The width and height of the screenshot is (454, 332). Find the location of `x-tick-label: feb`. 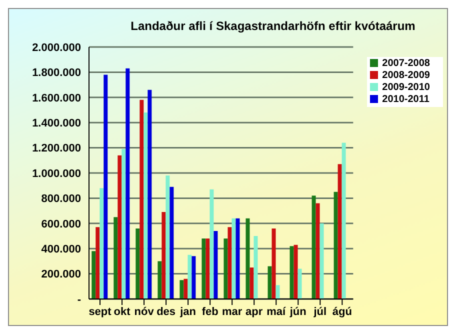

x-tick-label: feb is located at coordinates (210, 312).